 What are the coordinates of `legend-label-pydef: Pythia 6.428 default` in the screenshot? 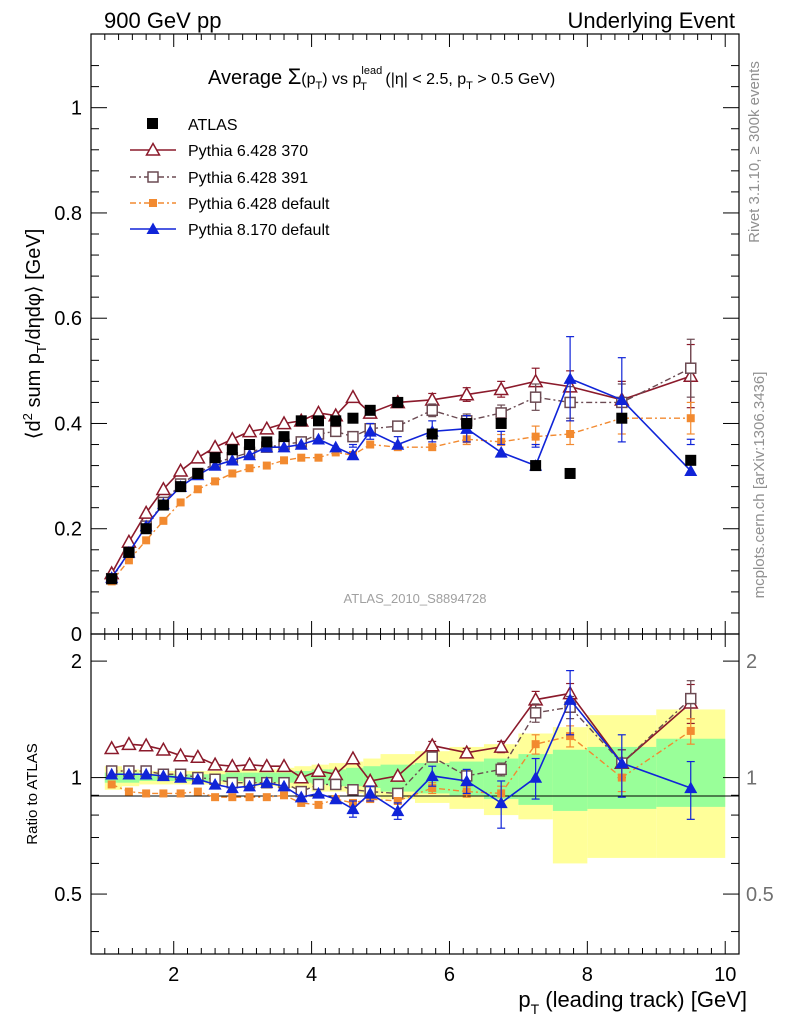 It's located at (259, 204).